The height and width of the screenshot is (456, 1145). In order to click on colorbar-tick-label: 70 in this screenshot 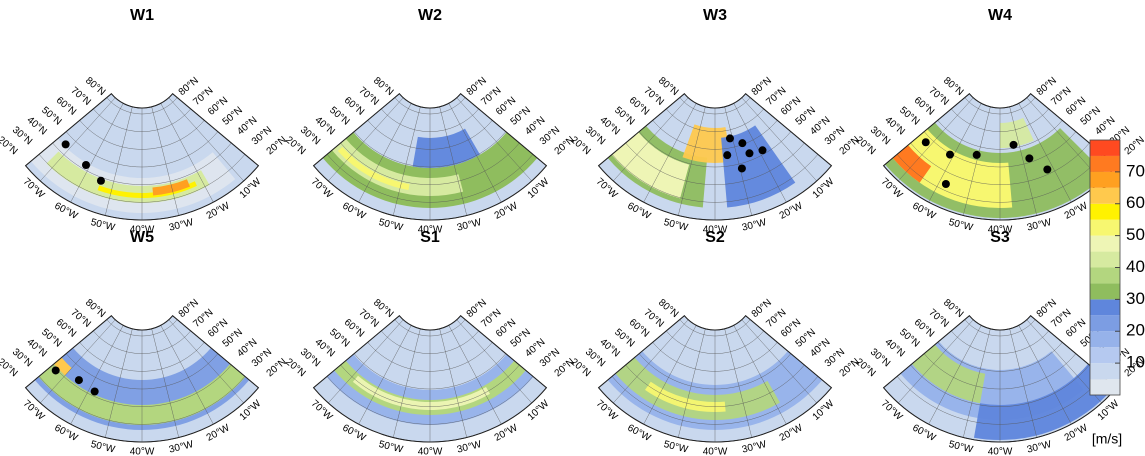, I will do `click(1135, 170)`.